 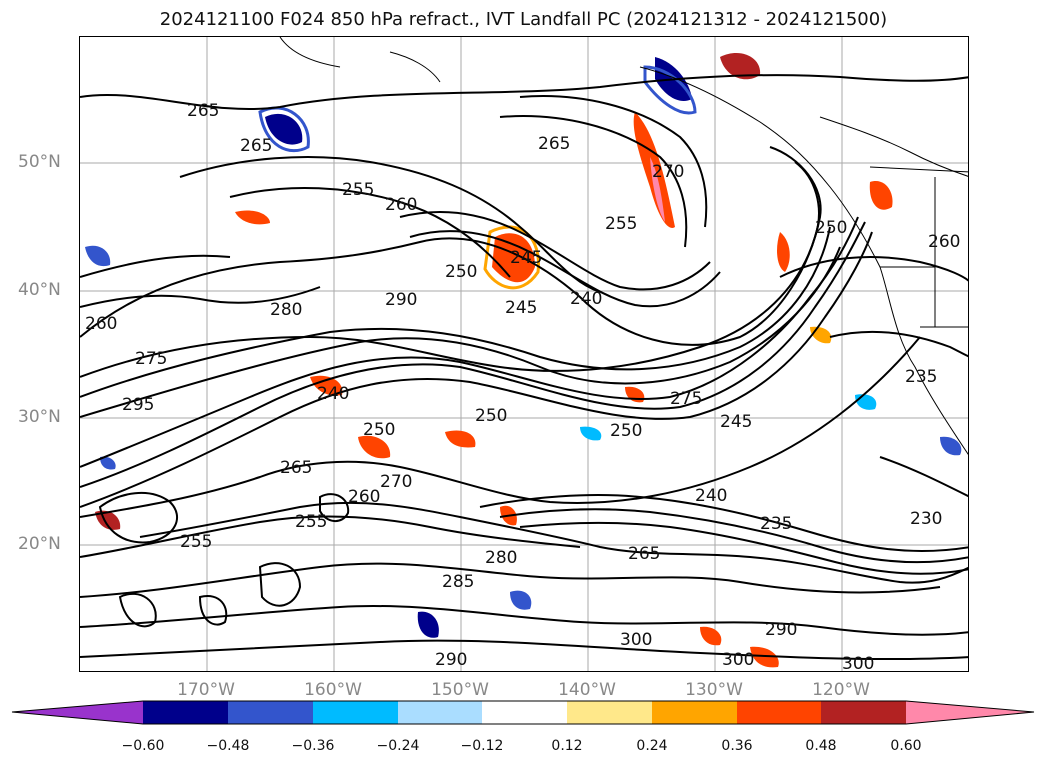 I want to click on contour-label: 230, so click(x=926, y=519).